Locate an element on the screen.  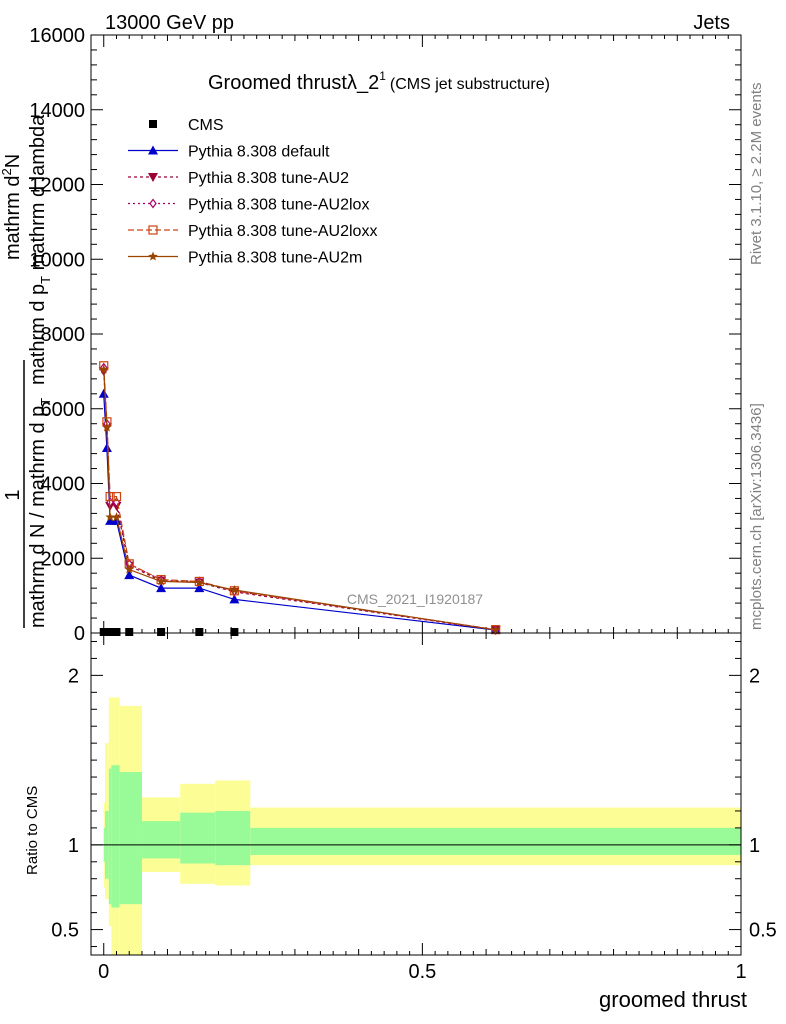
x-tick-label: 0.5 is located at coordinates (422, 972).